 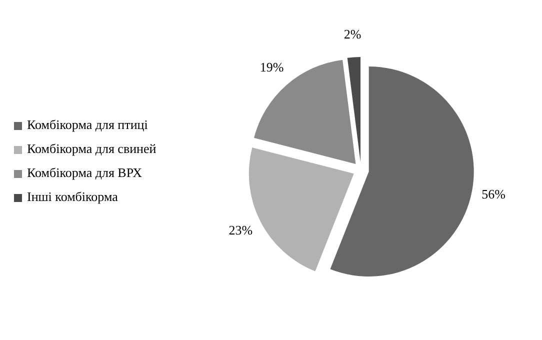 I want to click on legend-label: Комбікорма для ВРХ, so click(x=85, y=172).